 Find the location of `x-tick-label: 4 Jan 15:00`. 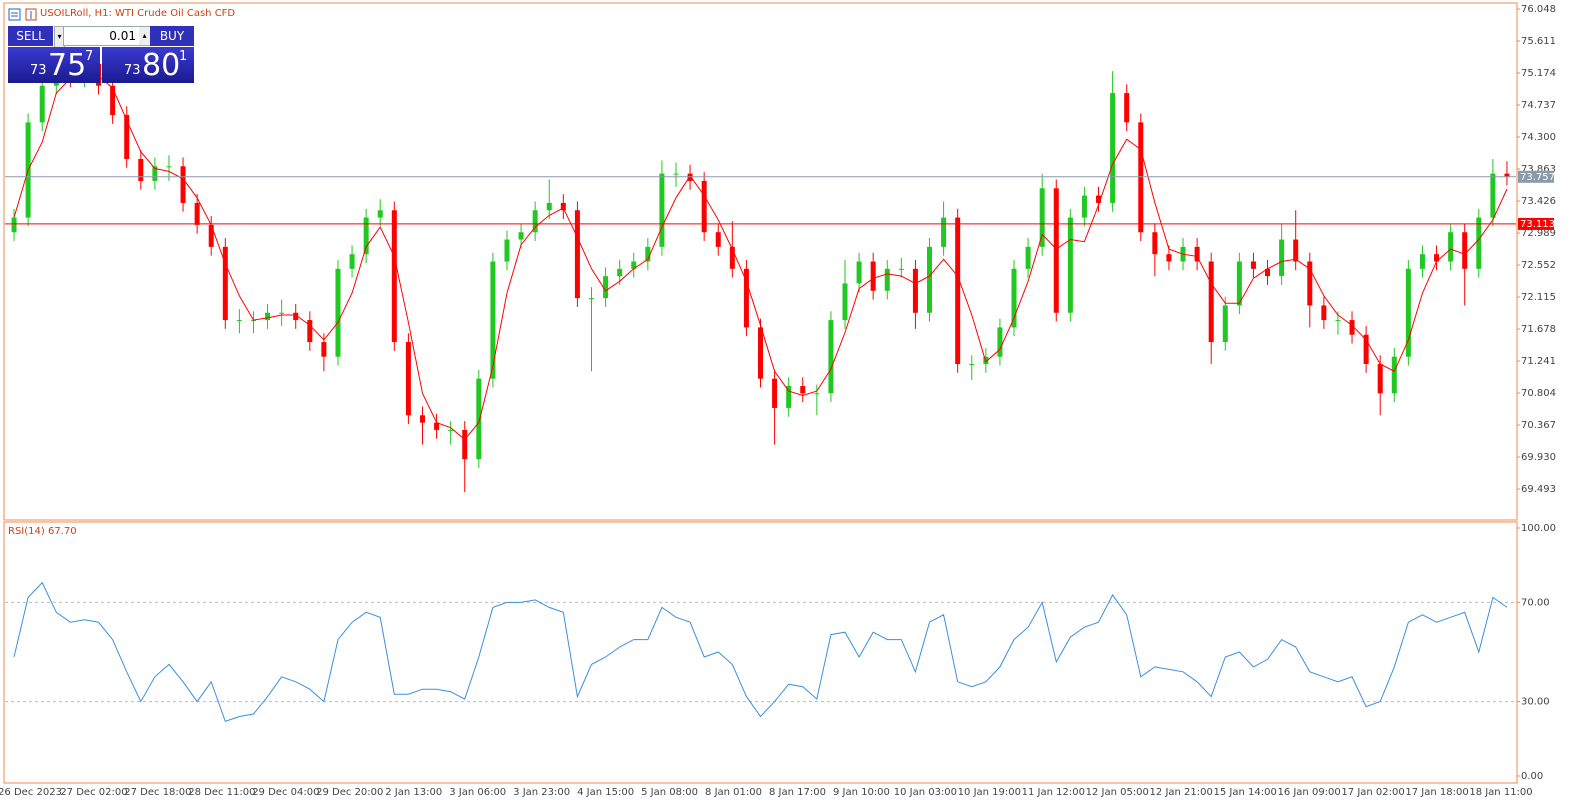

x-tick-label: 4 Jan 15:00 is located at coordinates (605, 792).